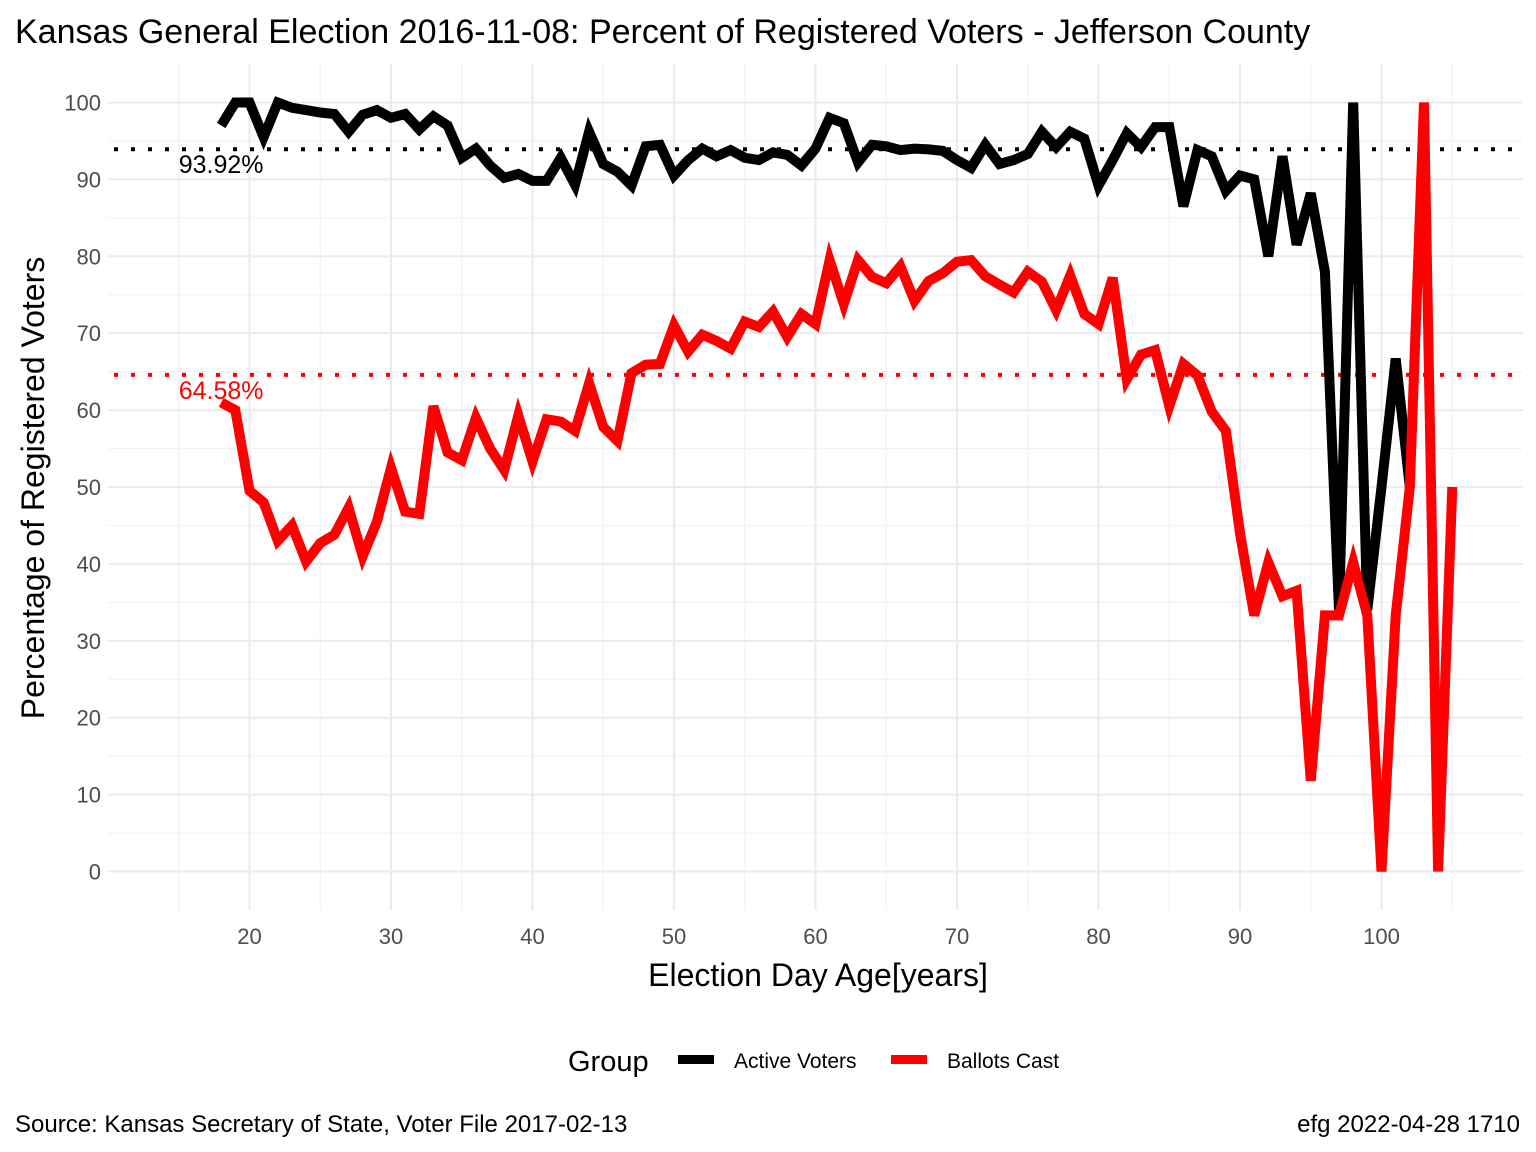 This screenshot has width=1536, height=1152. I want to click on reference-labels: 93.92% 64.58%, so click(221, 278).